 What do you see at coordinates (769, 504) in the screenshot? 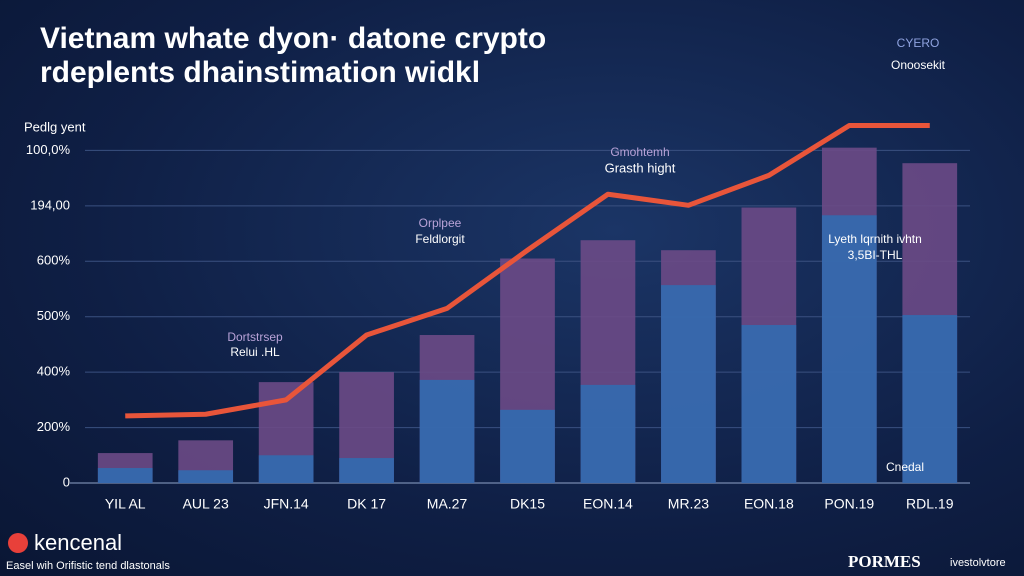
I see `x-tick-label: EON.18` at bounding box center [769, 504].